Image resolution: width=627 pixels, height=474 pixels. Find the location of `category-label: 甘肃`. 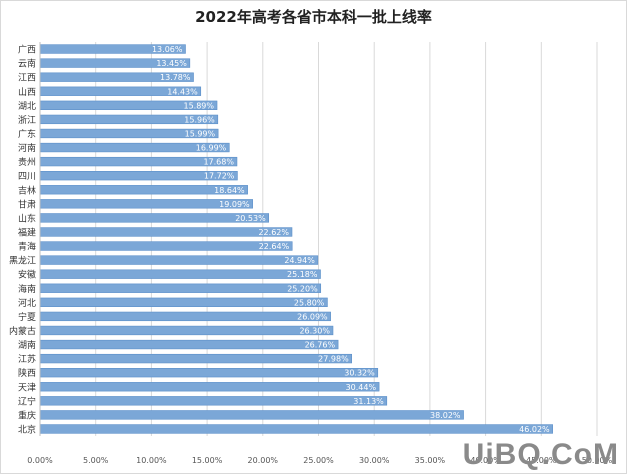

category-label: 甘肃 is located at coordinates (27, 204).